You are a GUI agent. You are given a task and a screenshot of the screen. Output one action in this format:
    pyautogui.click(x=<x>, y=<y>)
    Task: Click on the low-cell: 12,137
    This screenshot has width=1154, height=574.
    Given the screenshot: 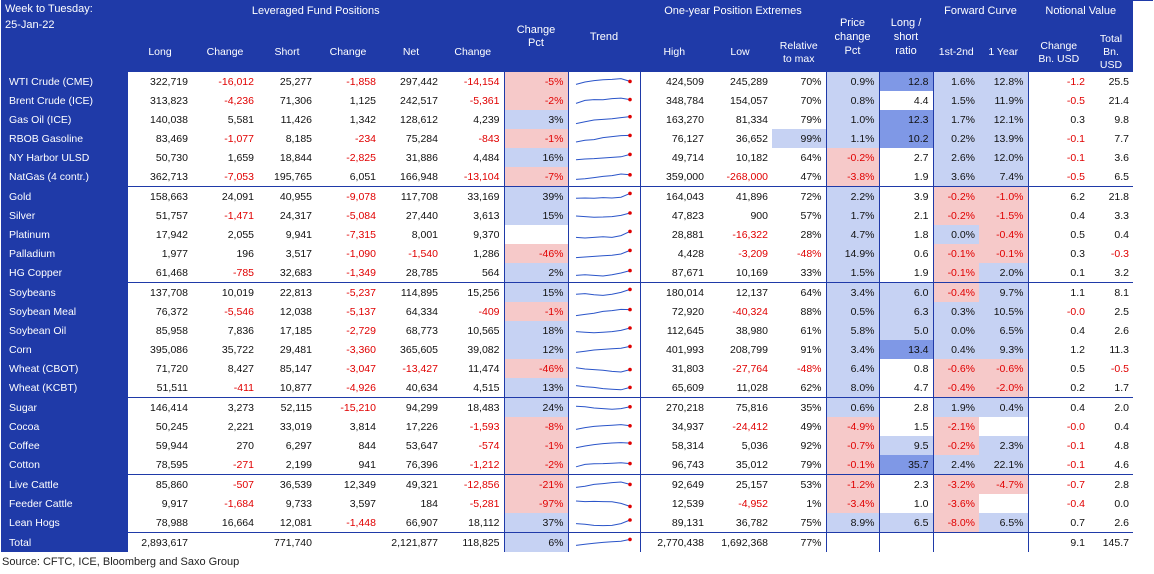 What is the action you would take?
    pyautogui.click(x=740, y=292)
    